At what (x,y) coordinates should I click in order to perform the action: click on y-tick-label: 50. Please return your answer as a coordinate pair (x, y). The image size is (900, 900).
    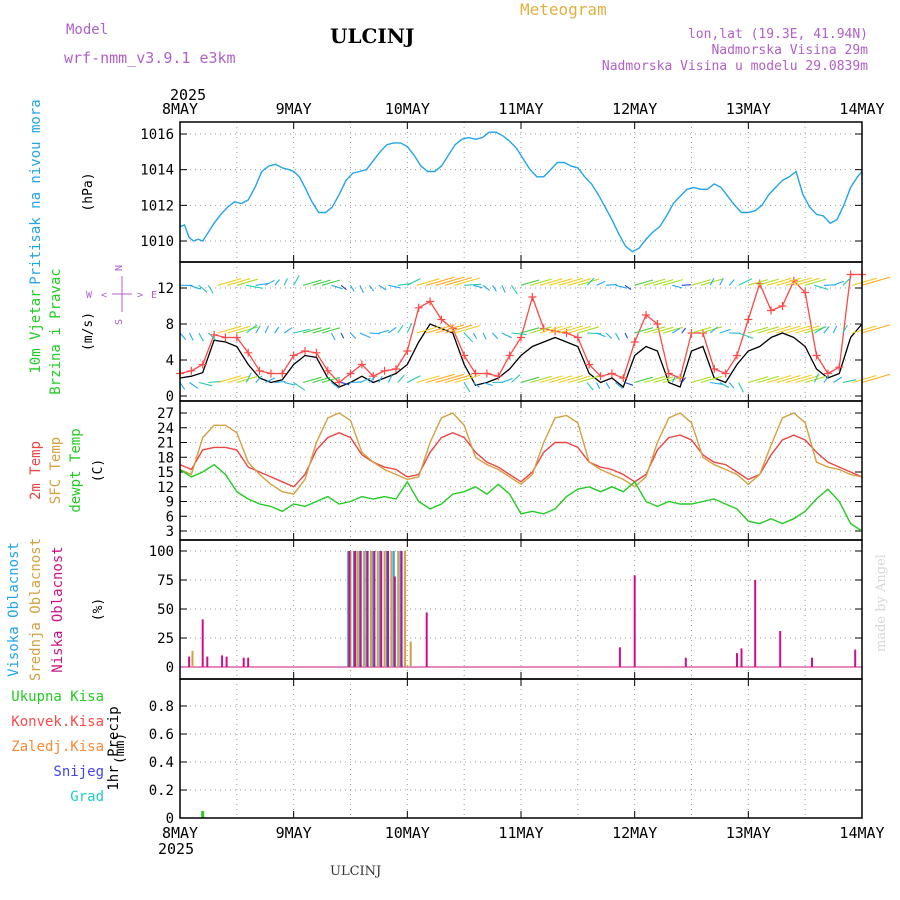
    Looking at the image, I should click on (165, 610).